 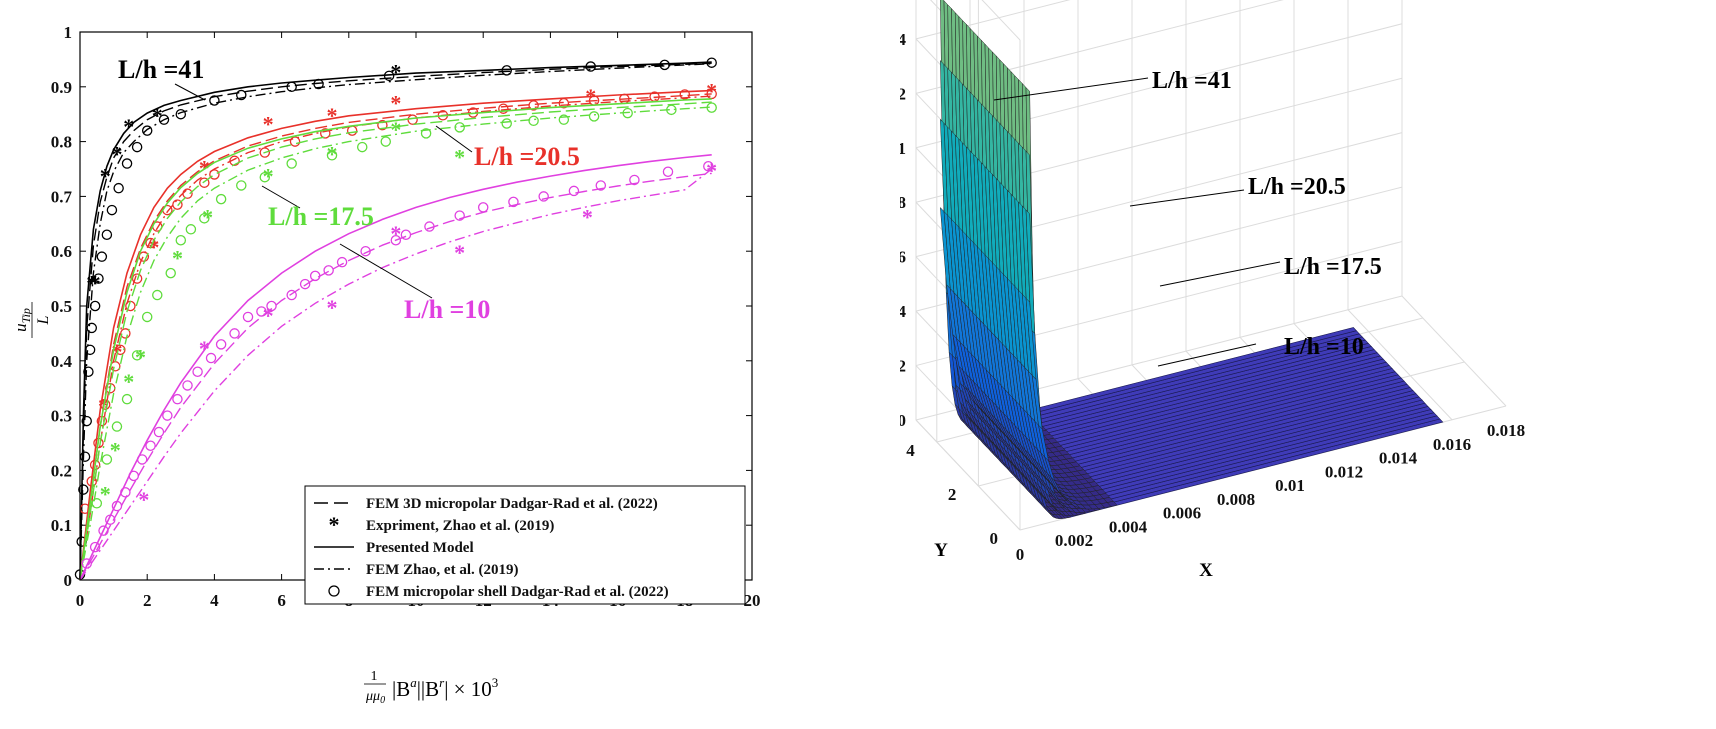 What do you see at coordinates (752, 600) in the screenshot?
I see `x-tick-label: 20` at bounding box center [752, 600].